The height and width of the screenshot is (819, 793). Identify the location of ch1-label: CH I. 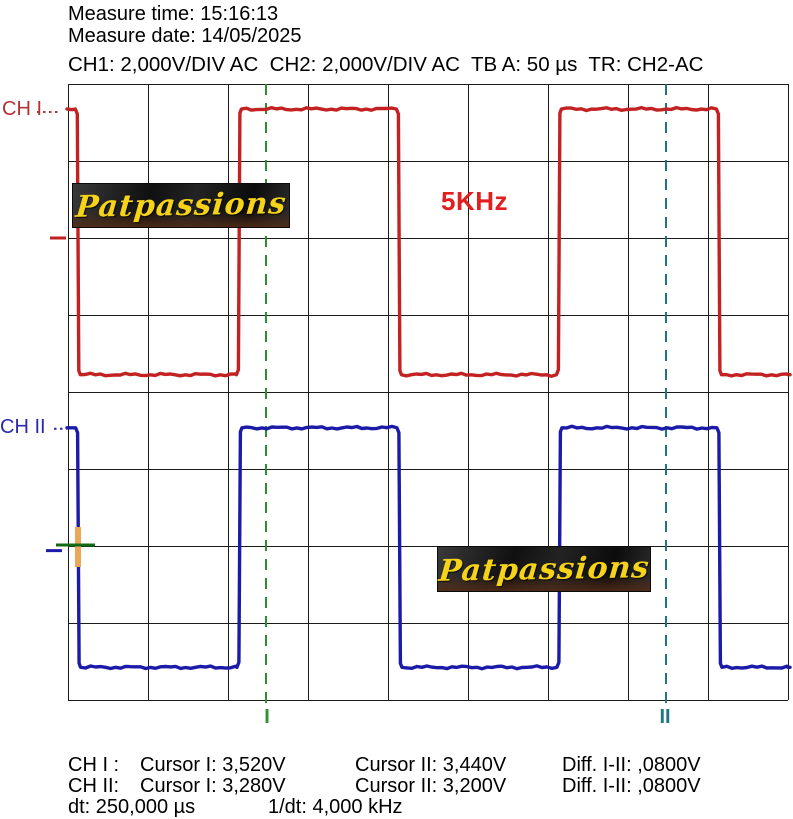
(22, 109).